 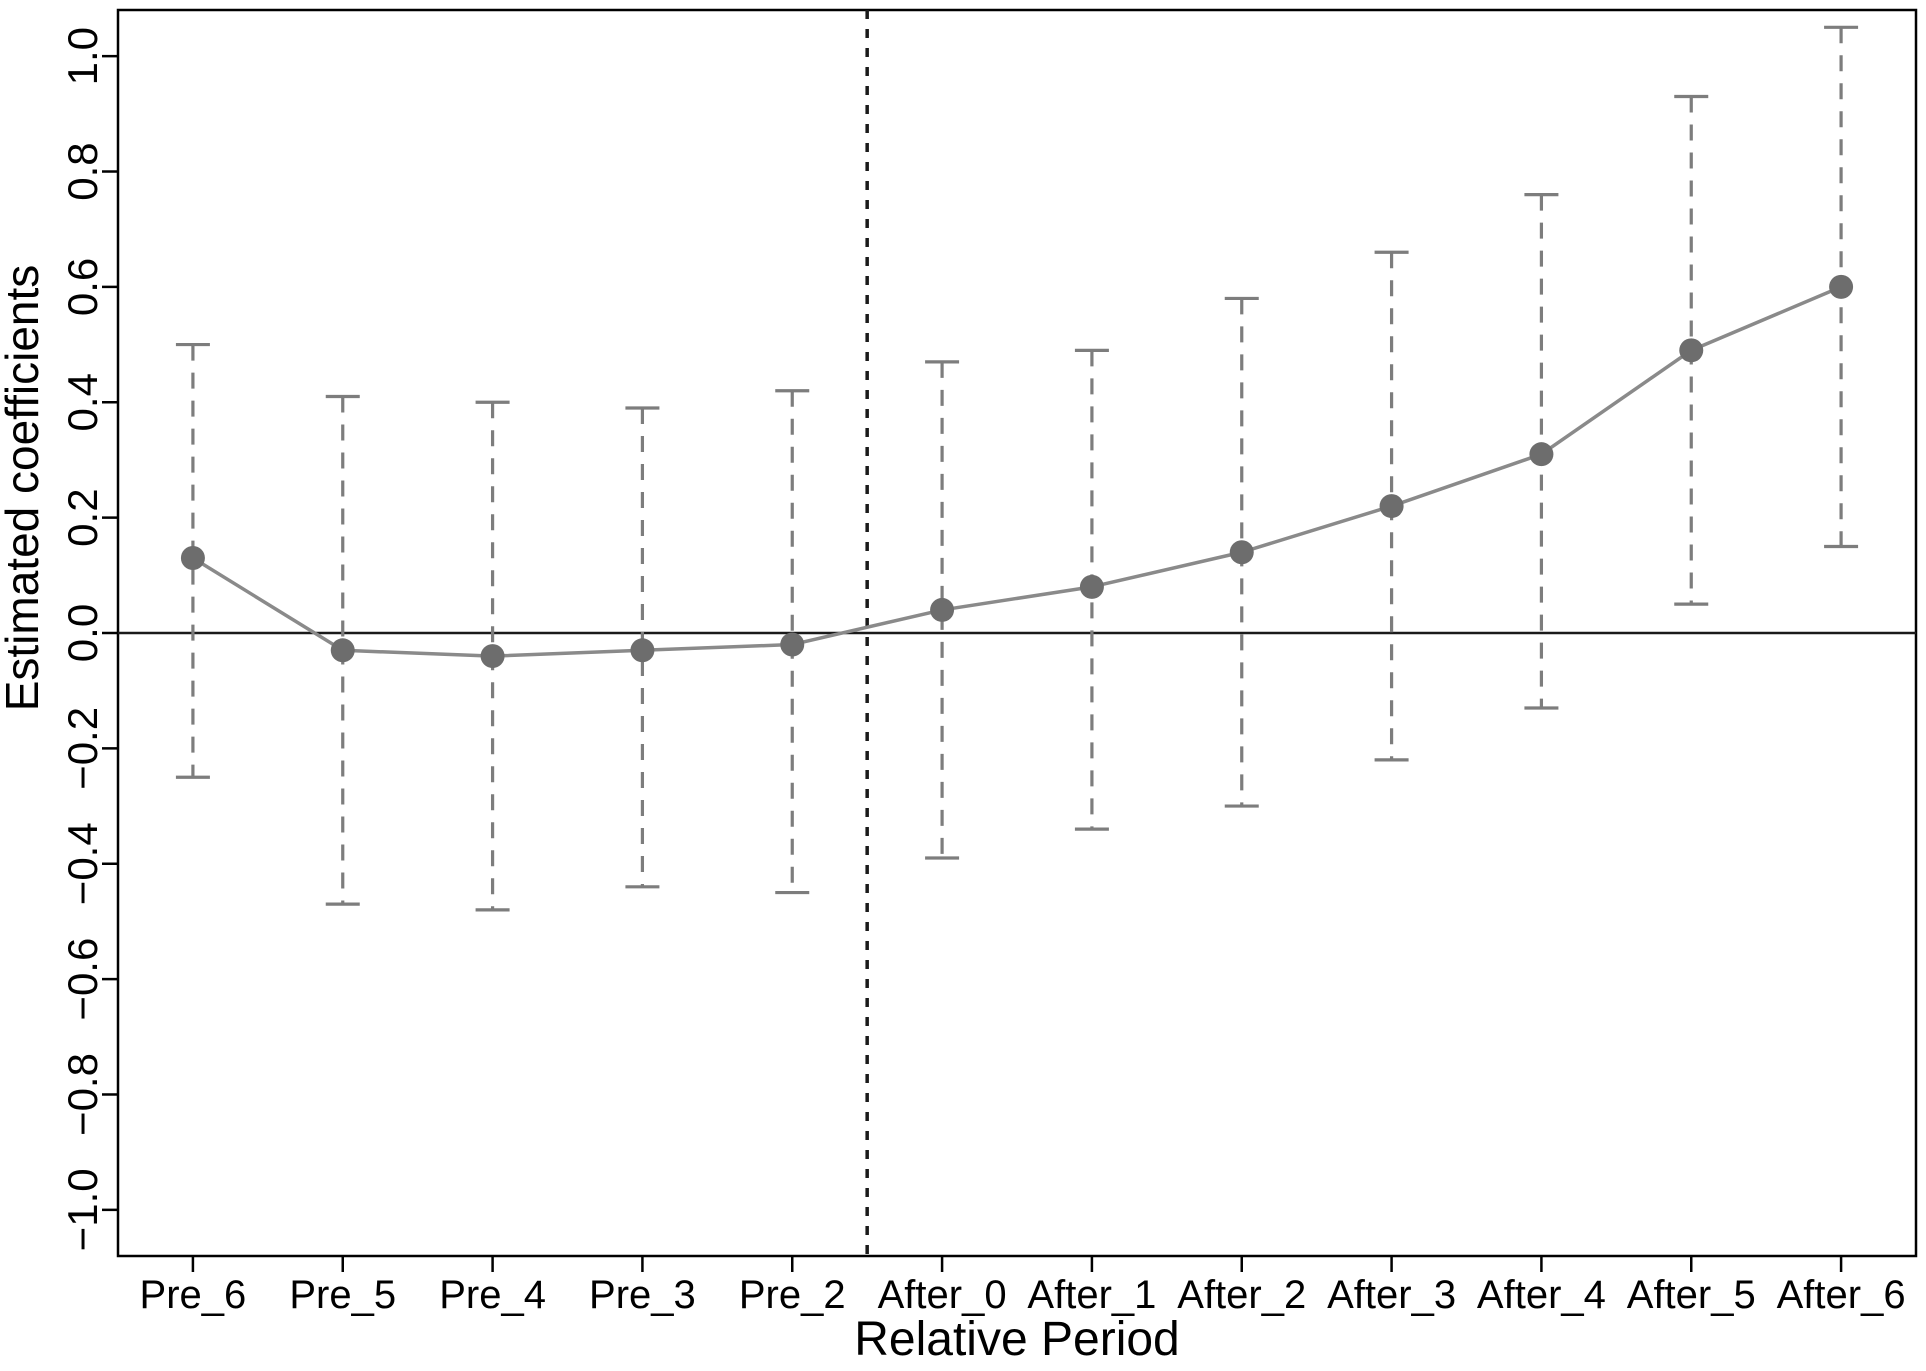 I want to click on x-tick-label: After_3, so click(x=1391, y=1295).